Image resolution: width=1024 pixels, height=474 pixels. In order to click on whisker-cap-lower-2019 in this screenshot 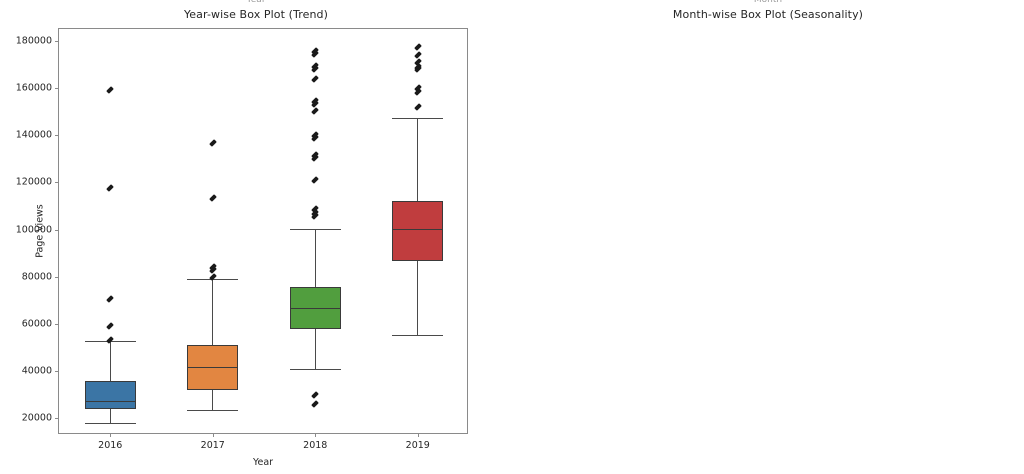, I will do `click(418, 336)`.